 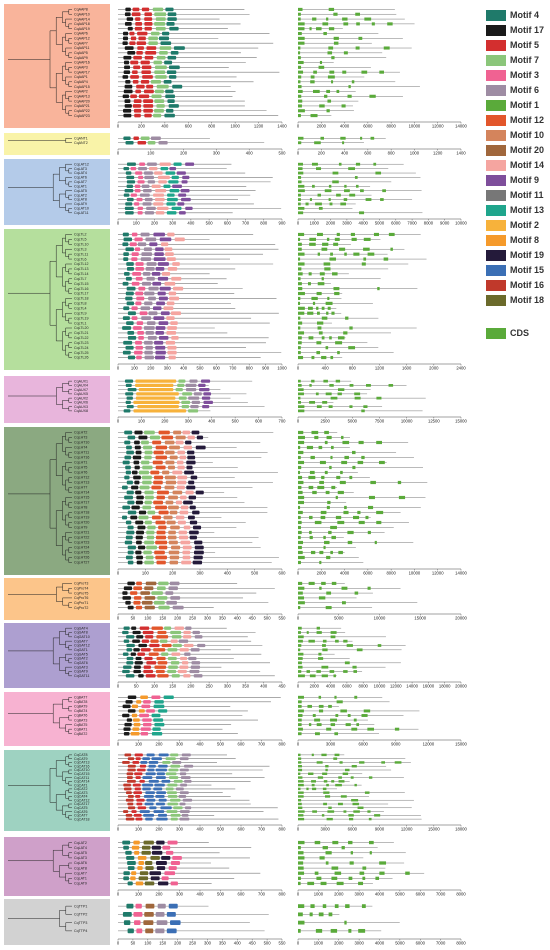 I want to click on legend-label: Motif 20, so click(x=527, y=150).